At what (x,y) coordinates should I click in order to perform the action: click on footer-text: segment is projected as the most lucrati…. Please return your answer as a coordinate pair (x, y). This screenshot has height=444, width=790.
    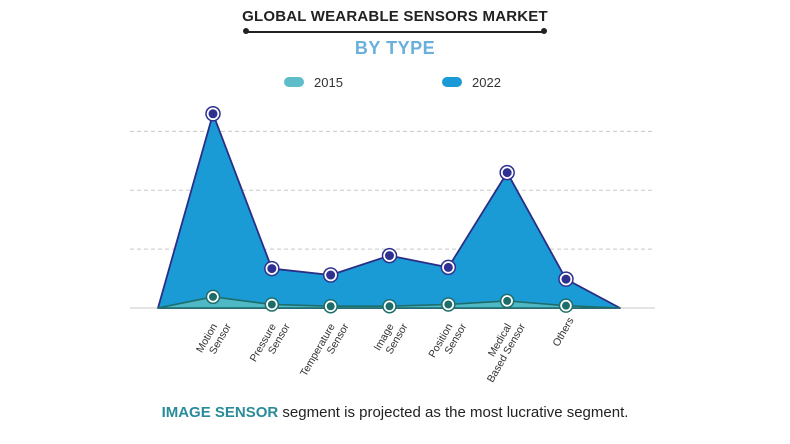
    Looking at the image, I should click on (453, 412).